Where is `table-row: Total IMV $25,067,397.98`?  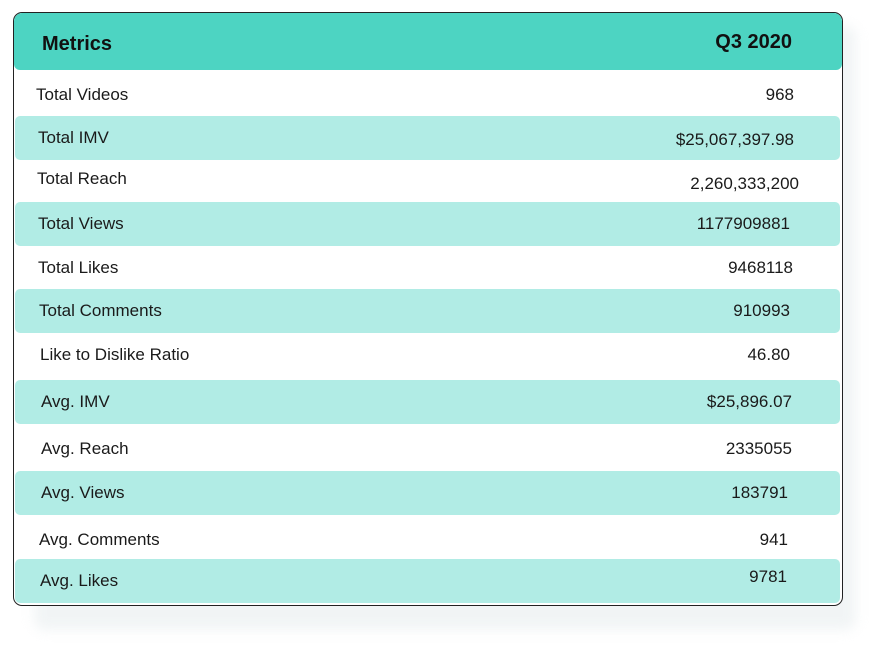
table-row: Total IMV $25,067,397.98 is located at coordinates (427, 138).